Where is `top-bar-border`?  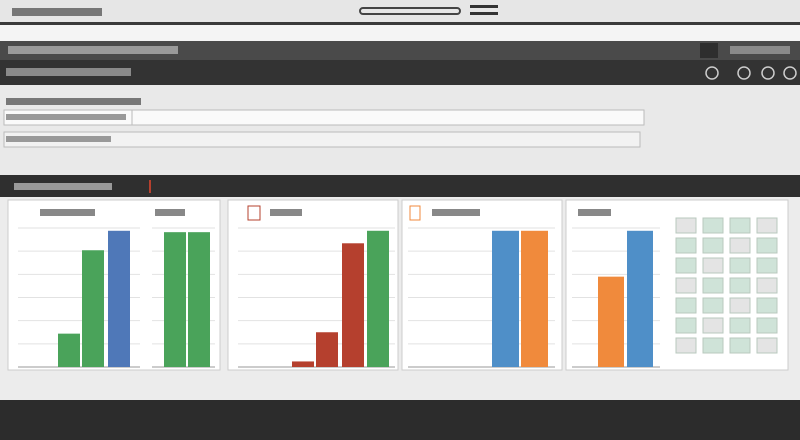
top-bar-border is located at coordinates (400, 23).